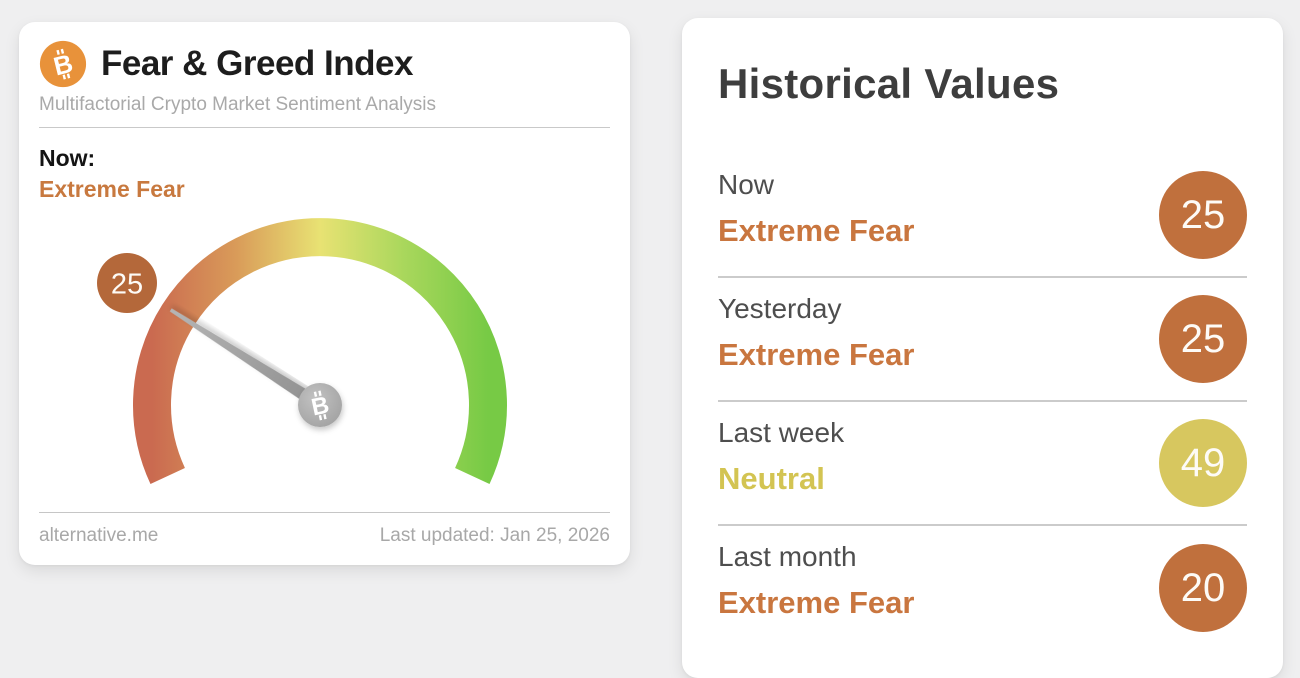 The height and width of the screenshot is (678, 1300). What do you see at coordinates (112, 189) in the screenshot?
I see `now-status: Extreme Fear` at bounding box center [112, 189].